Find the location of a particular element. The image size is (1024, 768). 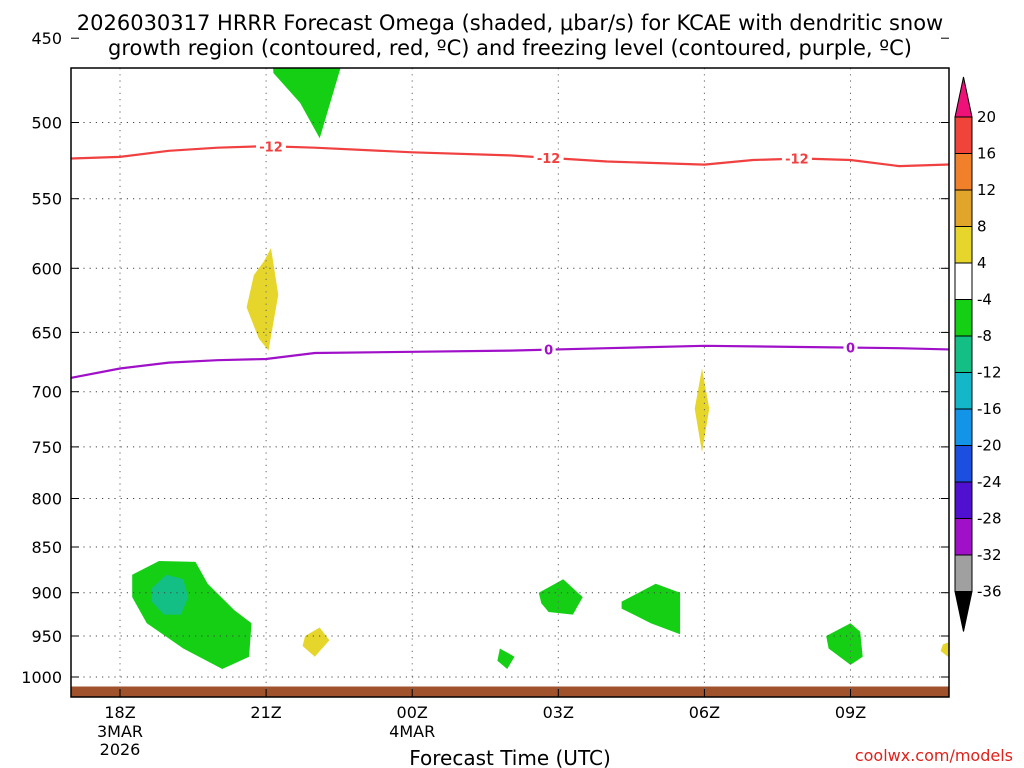

contour-label-0-1: 0 is located at coordinates (850, 349).